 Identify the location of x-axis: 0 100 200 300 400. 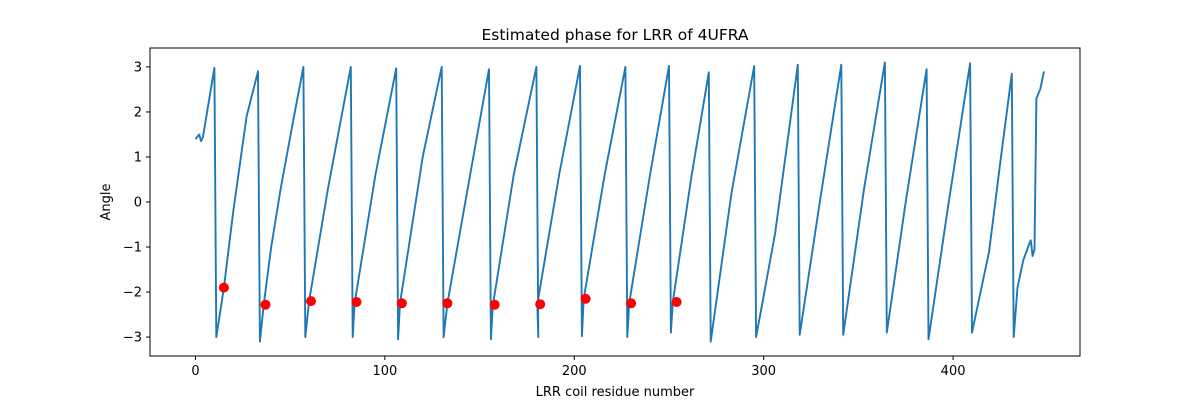
(578, 367).